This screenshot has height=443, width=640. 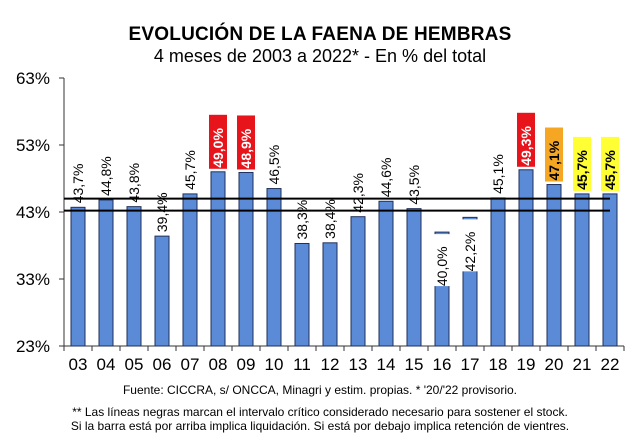 What do you see at coordinates (274, 165) in the screenshot?
I see `data-label: 46,5%` at bounding box center [274, 165].